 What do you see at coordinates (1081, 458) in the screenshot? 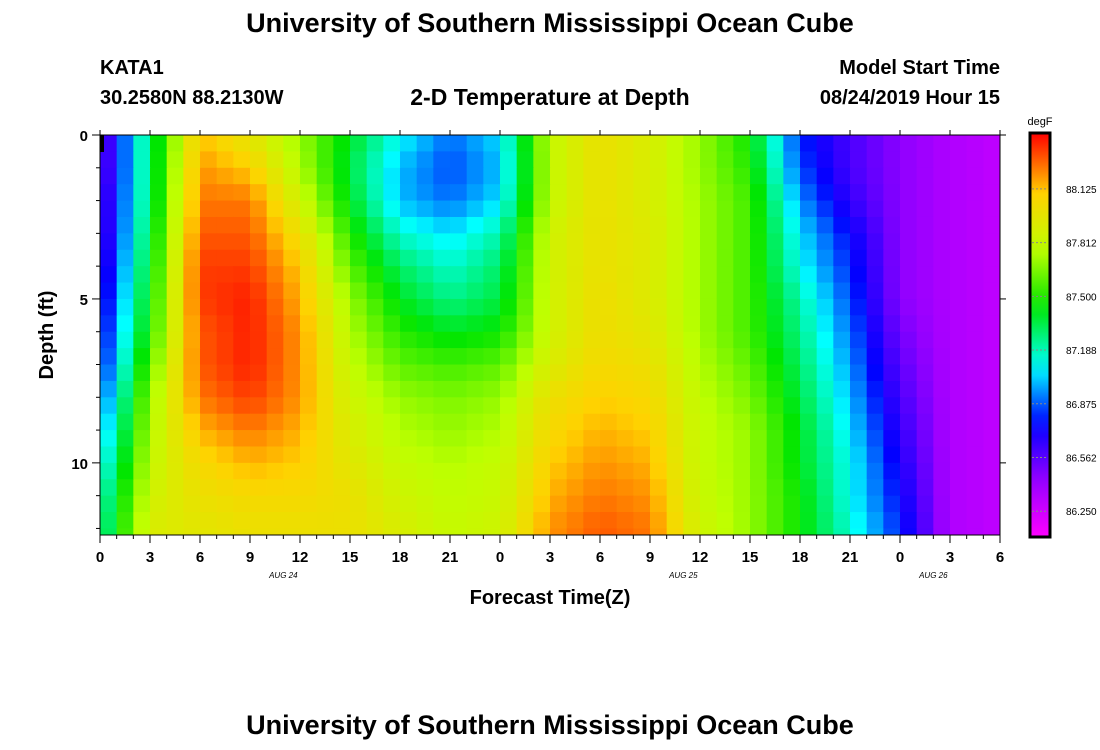
I see `colorbar-tick-label: 86.562` at bounding box center [1081, 458].